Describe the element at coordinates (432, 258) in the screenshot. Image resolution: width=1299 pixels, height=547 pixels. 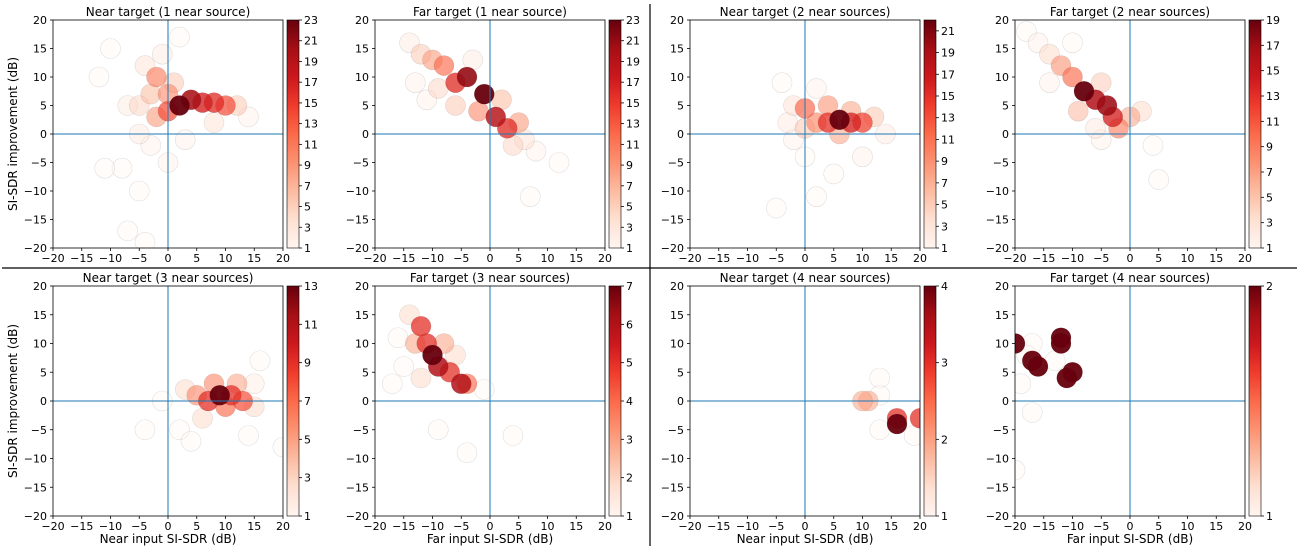
I see `x-tick-label: −10` at that location.